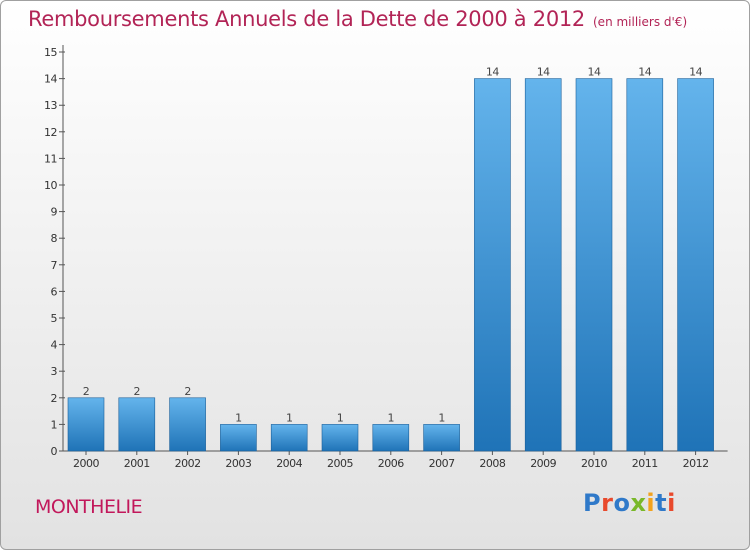 Image resolution: width=750 pixels, height=550 pixels. I want to click on y-tick-label: 9, so click(54, 212).